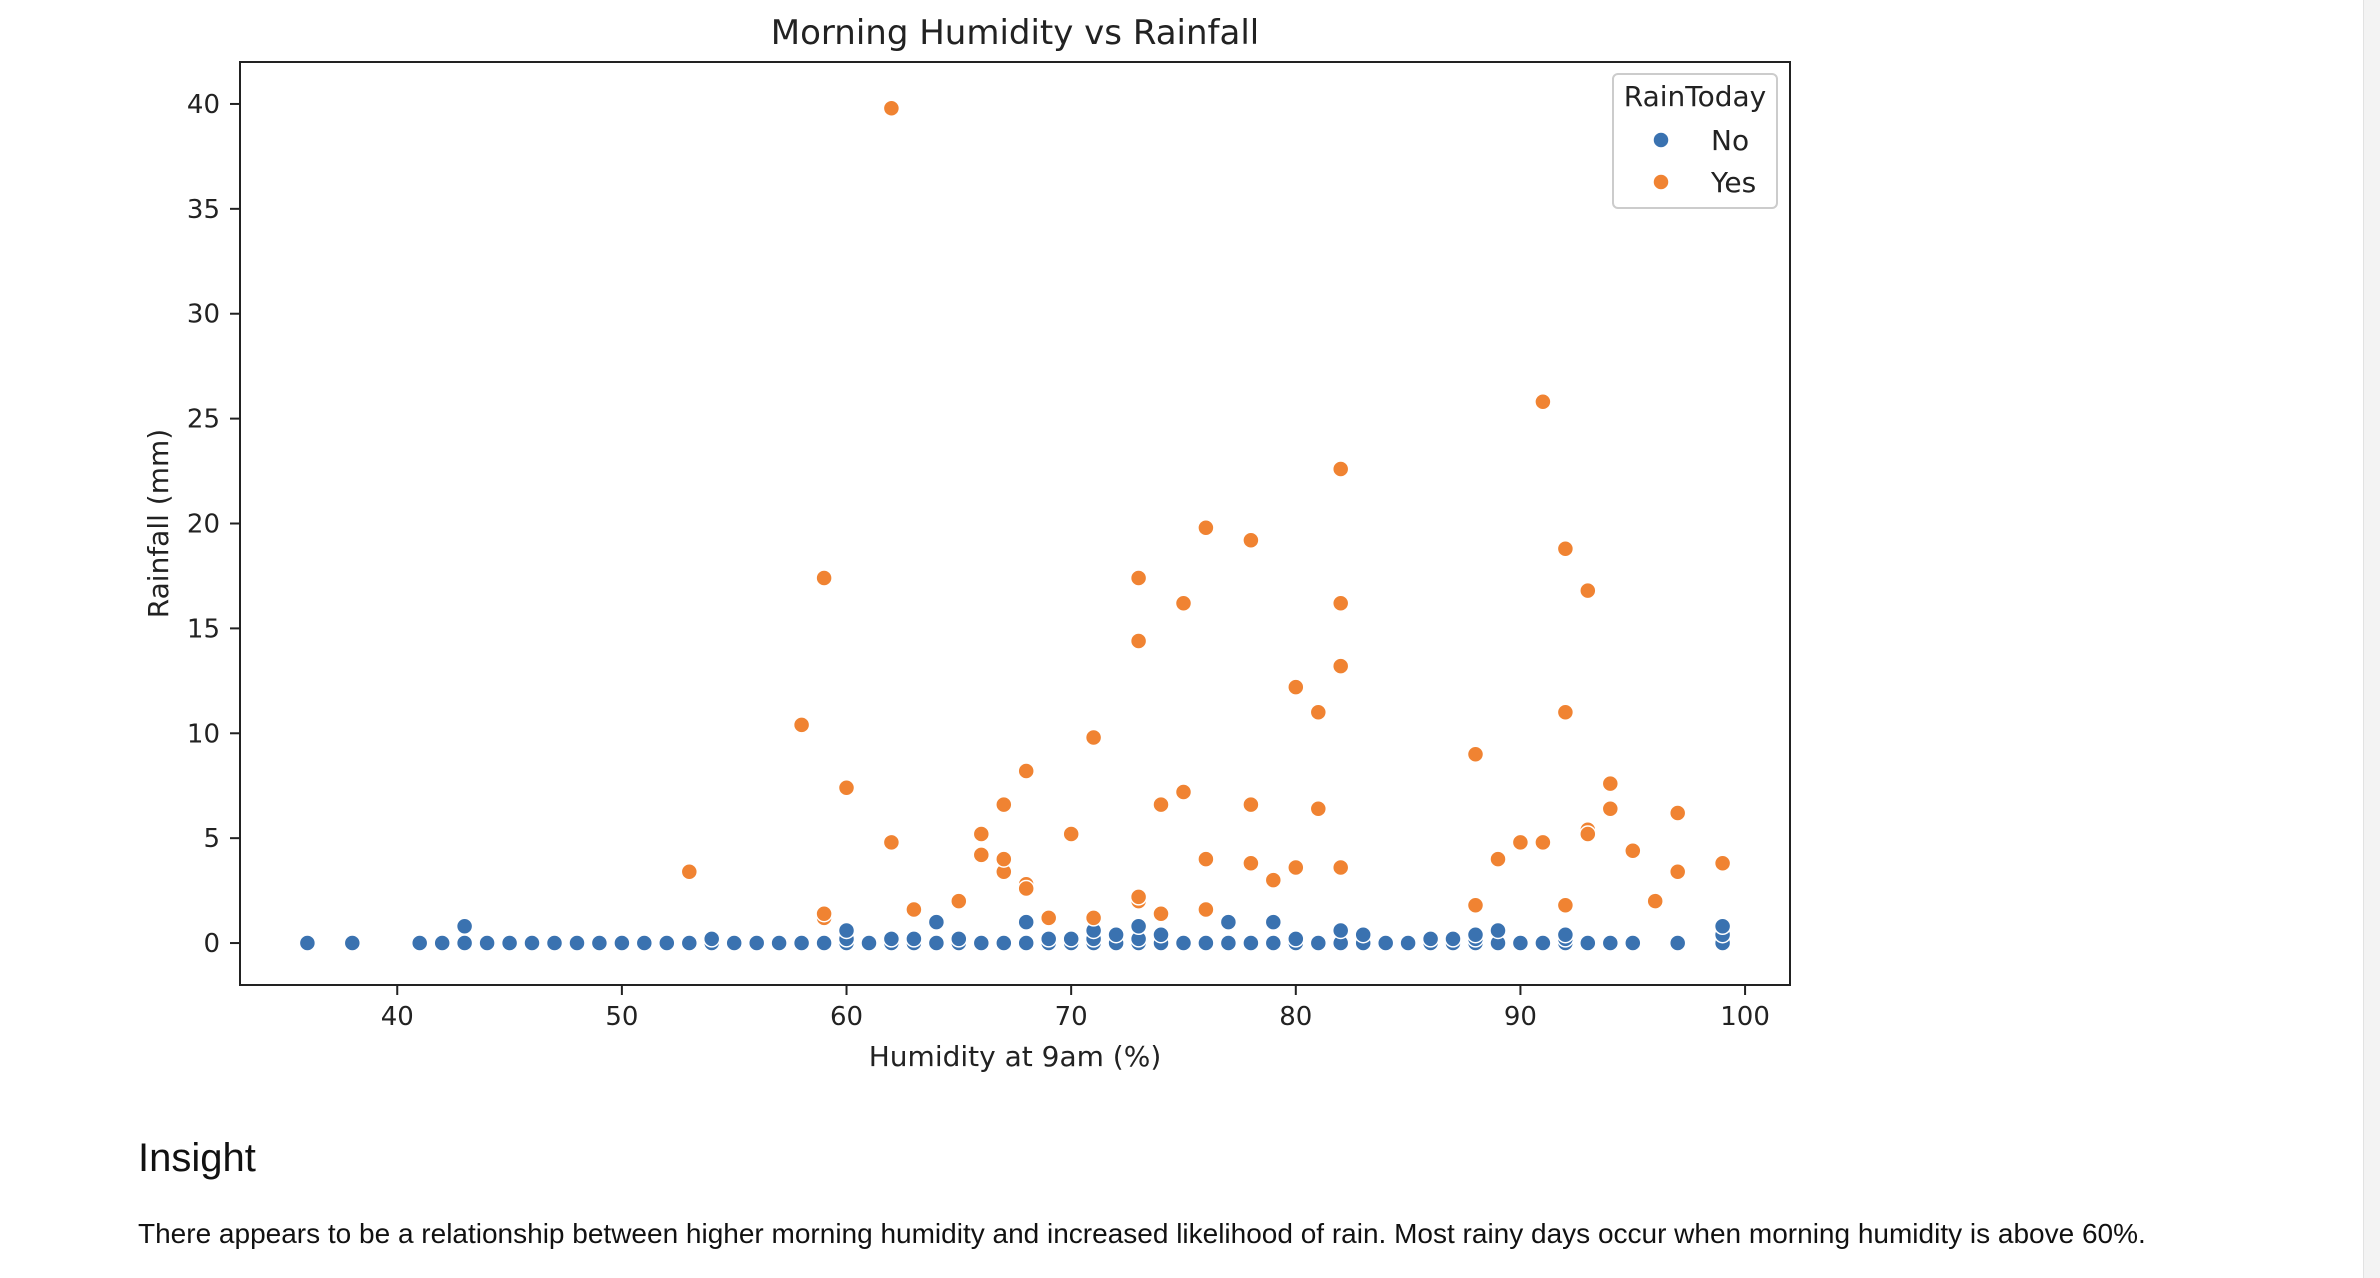 This screenshot has width=2380, height=1278. I want to click on legend-title: RainToday, so click(1695, 96).